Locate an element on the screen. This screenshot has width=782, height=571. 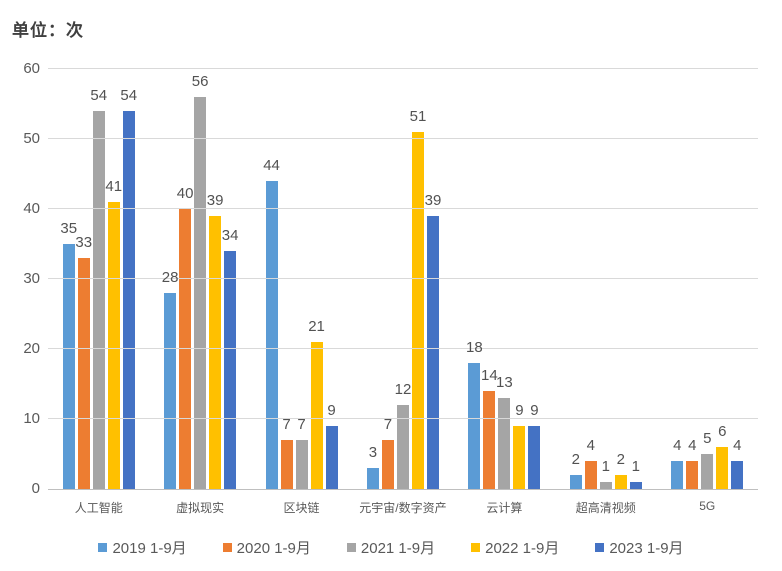
legend-item: 2023 1-9月 is located at coordinates (639, 547).